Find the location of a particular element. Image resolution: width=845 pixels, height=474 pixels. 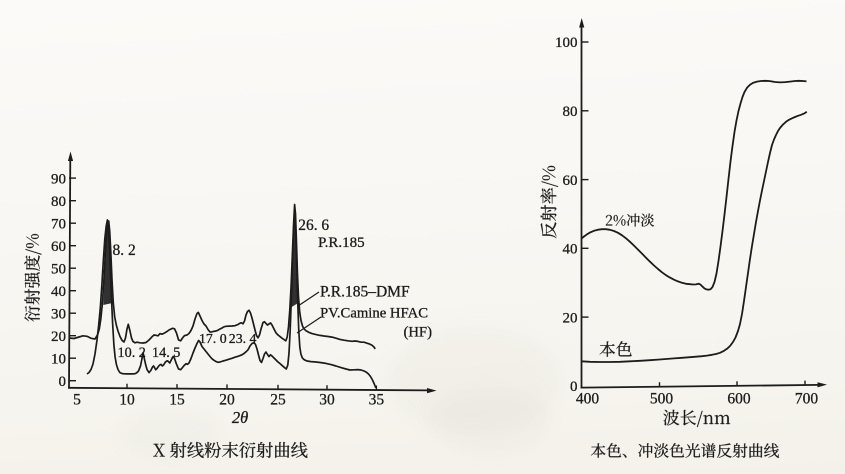

svg-text: 14. 5 is located at coordinates (166, 353).